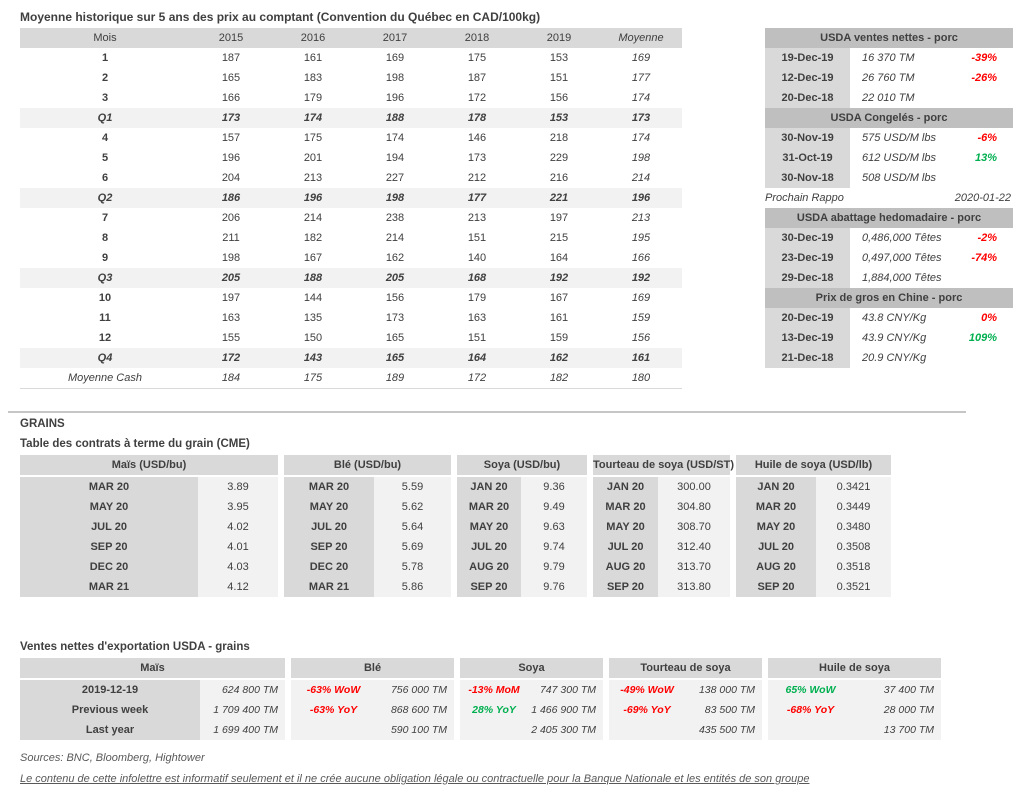 Image resolution: width=1024 pixels, height=787 pixels. What do you see at coordinates (242, 730) in the screenshot?
I see `value-cell: 1 699 400 TM` at bounding box center [242, 730].